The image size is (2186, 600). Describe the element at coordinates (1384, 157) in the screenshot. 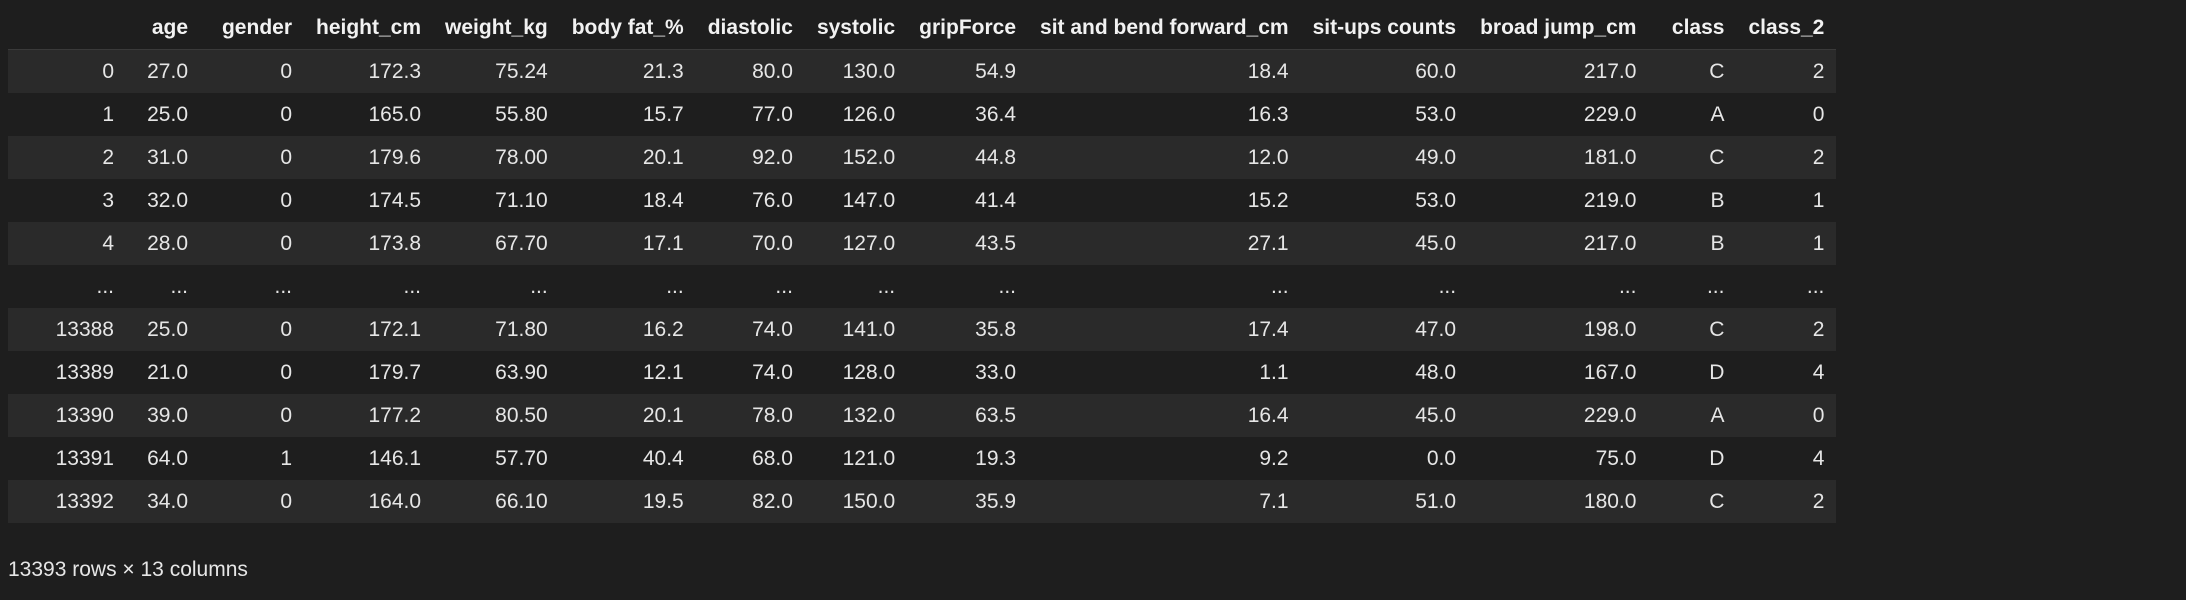

I see `table-cell: 49.0` at that location.